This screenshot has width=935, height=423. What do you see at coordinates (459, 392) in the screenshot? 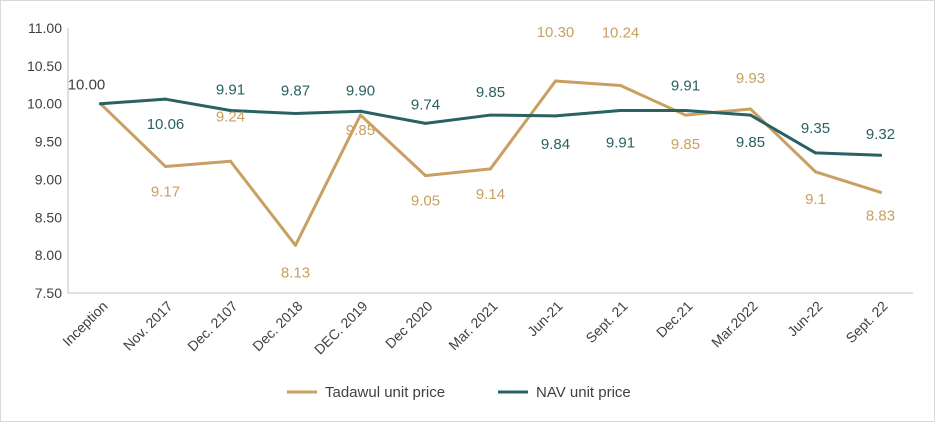
I see `legend: Tadawul unit price NAV unit price` at bounding box center [459, 392].